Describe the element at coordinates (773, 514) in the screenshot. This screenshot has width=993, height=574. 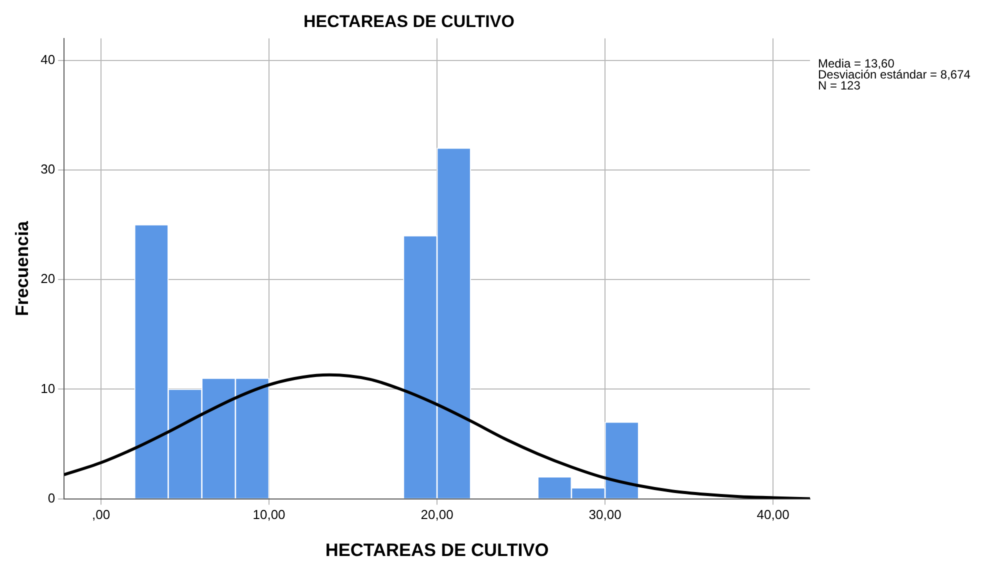
I see `x-tick-label: 40,00` at that location.